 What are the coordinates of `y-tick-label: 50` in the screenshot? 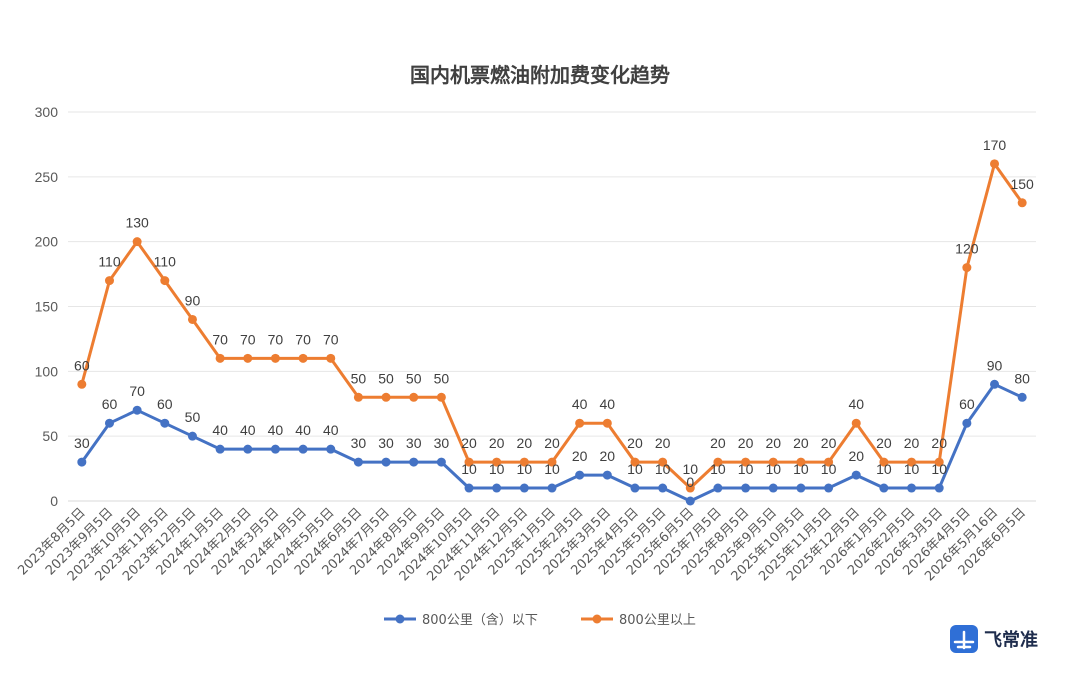 It's located at (50, 436).